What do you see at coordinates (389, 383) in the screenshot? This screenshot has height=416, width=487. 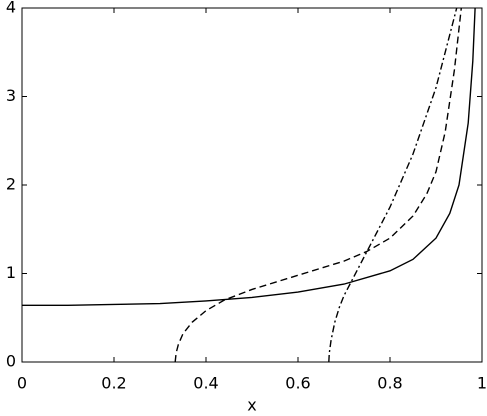 I see `x-tick-label: 0.8` at bounding box center [389, 383].